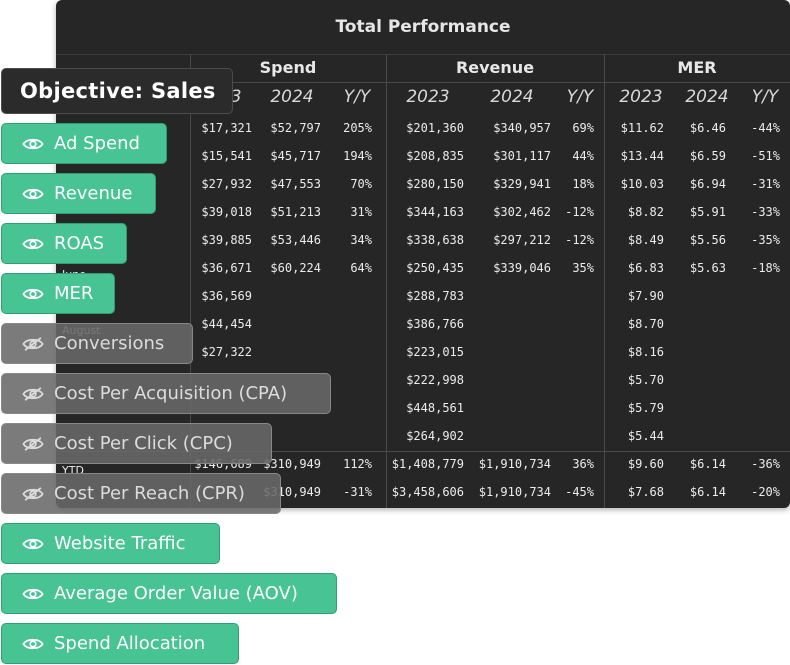  What do you see at coordinates (427, 492) in the screenshot?
I see `table-cell: $3,458,606` at bounding box center [427, 492].